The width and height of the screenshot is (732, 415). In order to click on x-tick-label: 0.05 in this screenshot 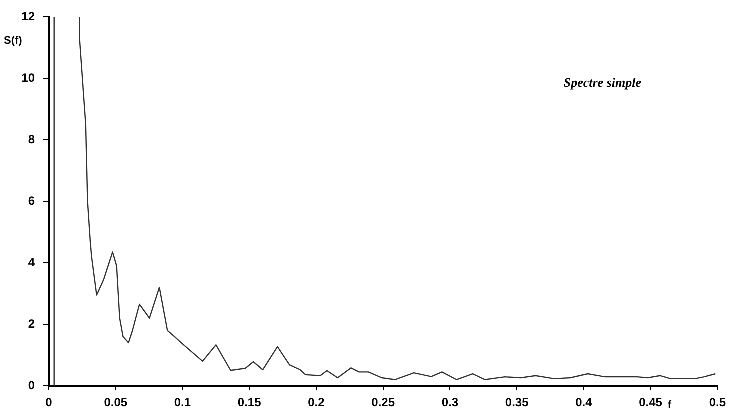, I will do `click(116, 403)`.